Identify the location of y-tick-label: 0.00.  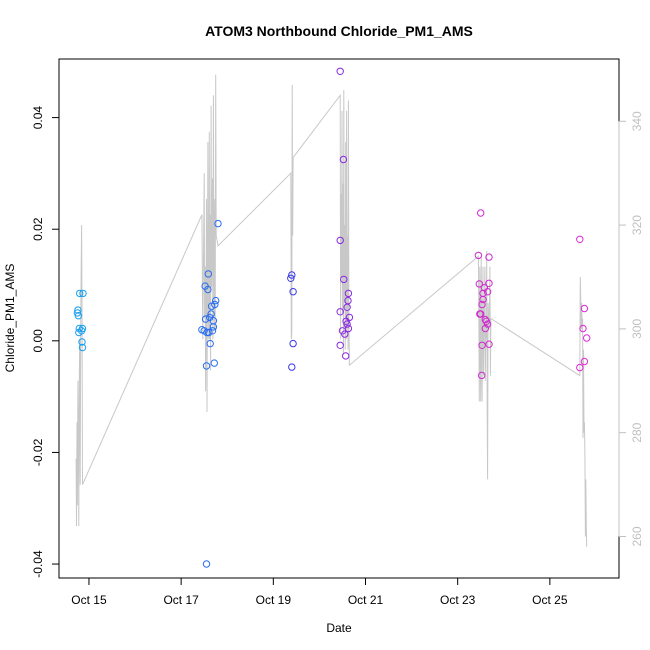
(38, 341).